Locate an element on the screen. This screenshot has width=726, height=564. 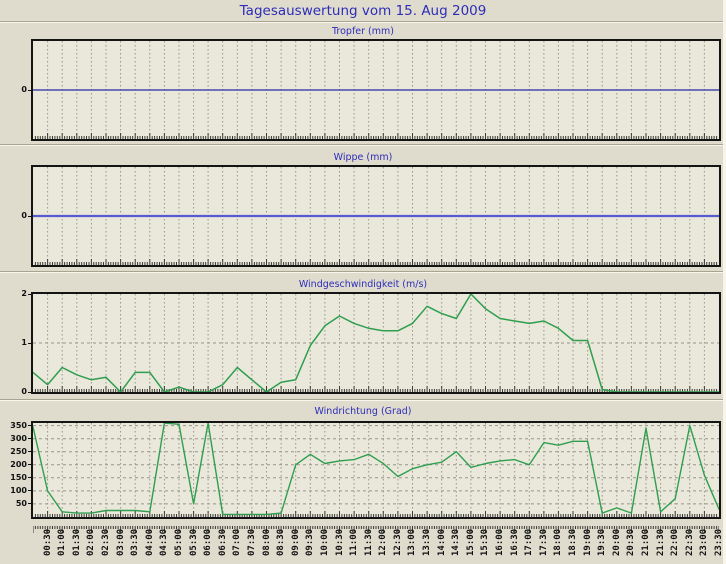
x-tick-label: 01:30 is located at coordinates (76, 542).